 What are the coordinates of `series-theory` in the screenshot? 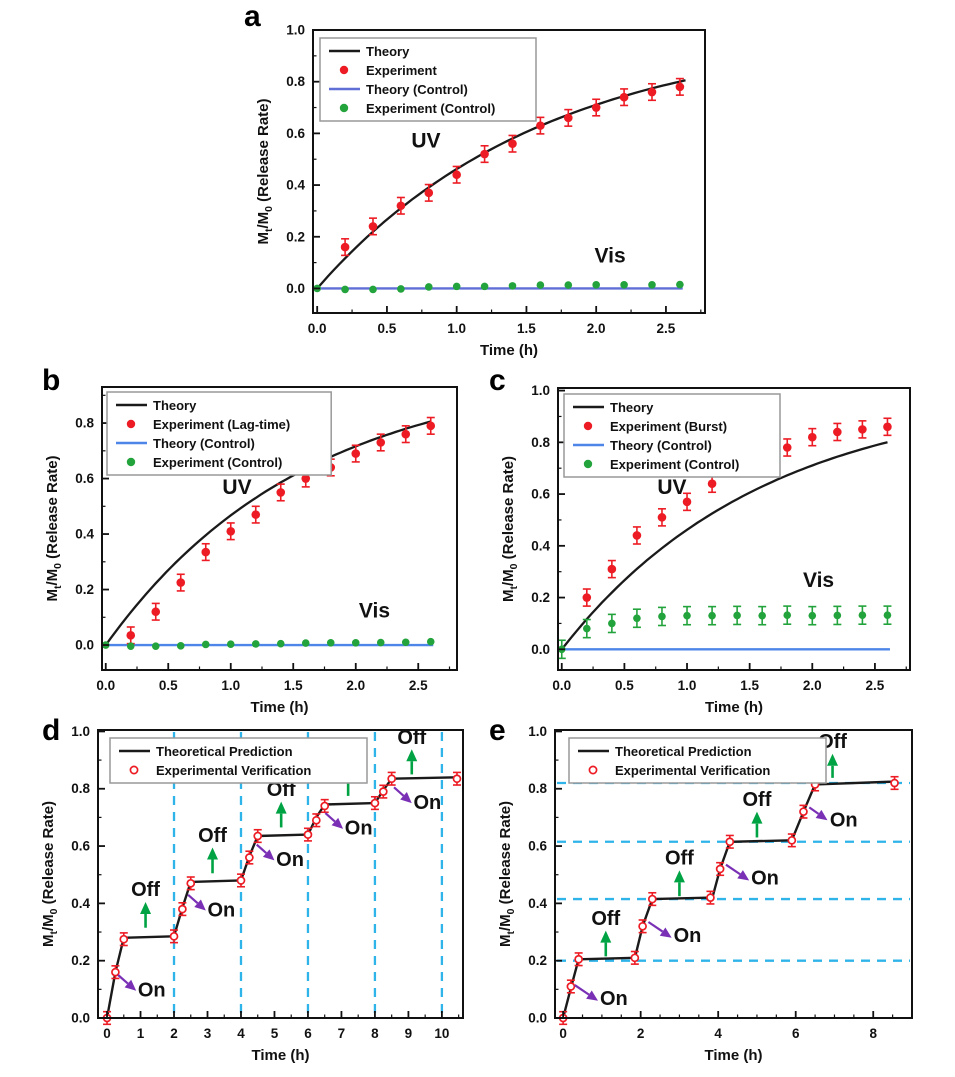 It's located at (268, 533).